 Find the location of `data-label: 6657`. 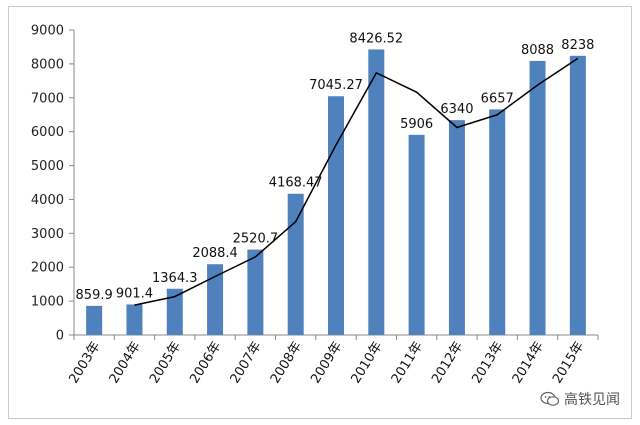

data-label: 6657 is located at coordinates (497, 98).